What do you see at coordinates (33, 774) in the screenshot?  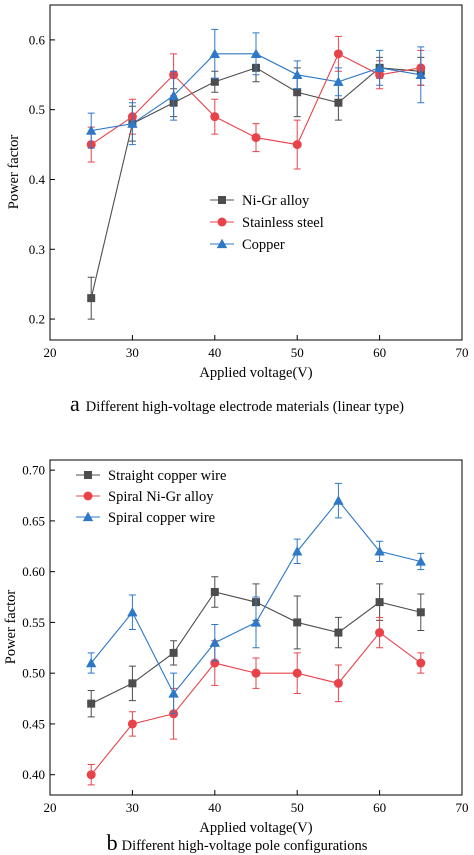 I see `y-tick-label: 0.40` at bounding box center [33, 774].